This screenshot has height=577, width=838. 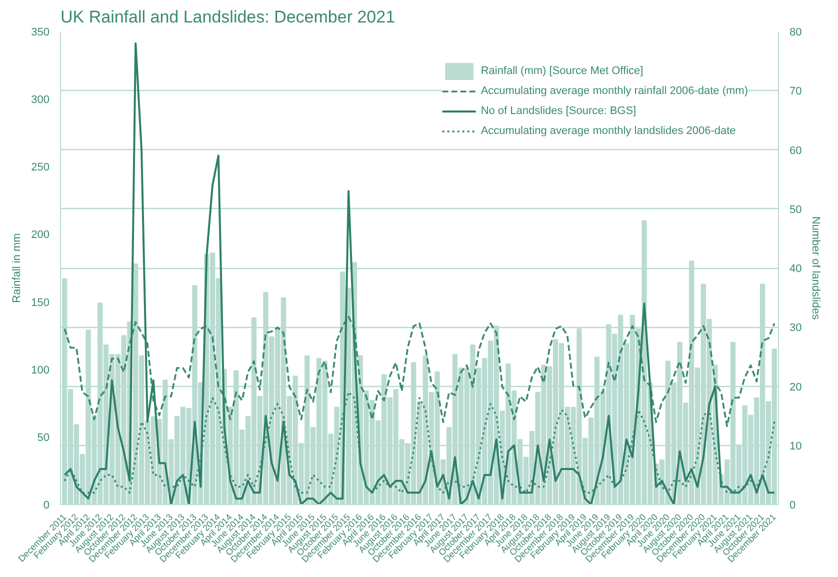 I want to click on legend-label: No of Landslides [Source: BGS], so click(x=558, y=111).